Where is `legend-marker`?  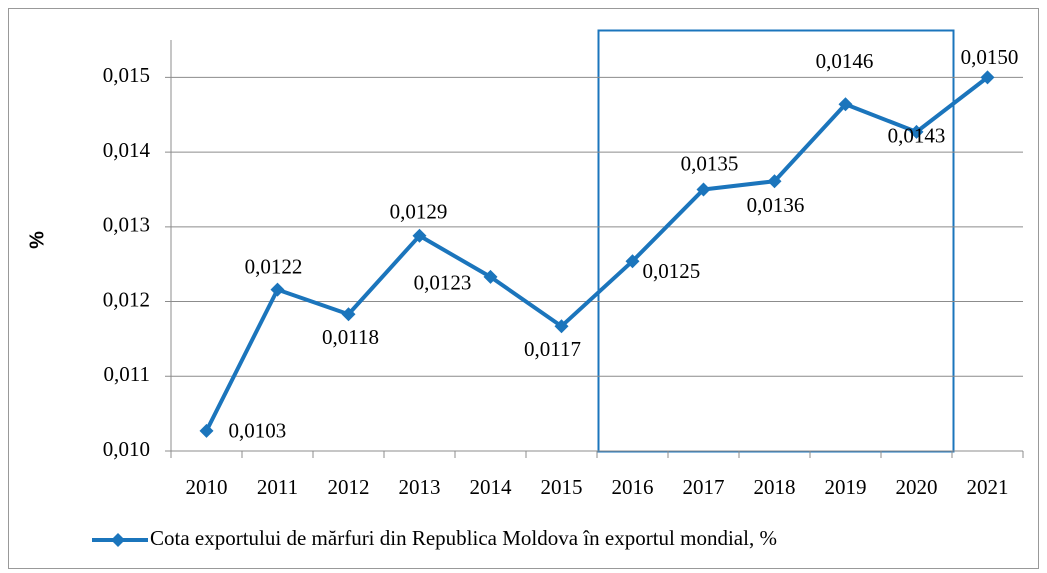 legend-marker is located at coordinates (118, 540).